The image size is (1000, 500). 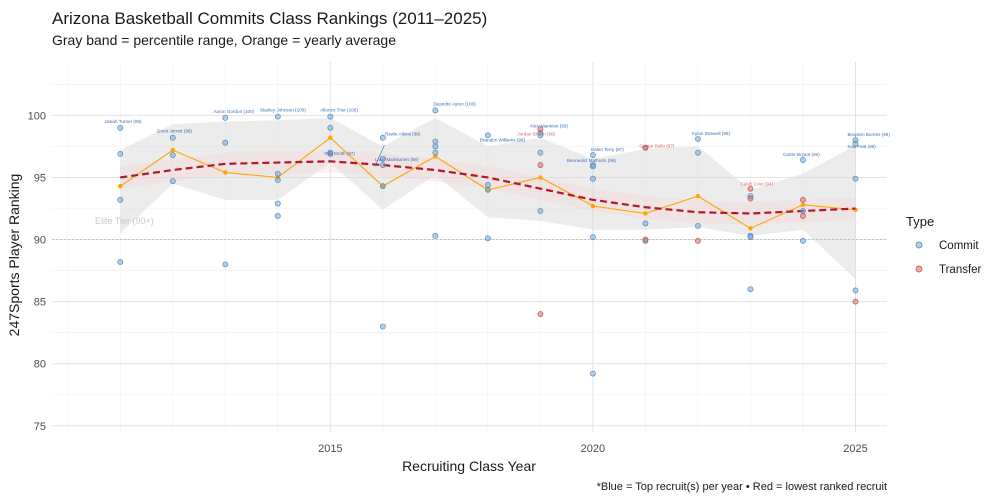 I want to click on point-label: Caleb Love (94), so click(x=756, y=184).